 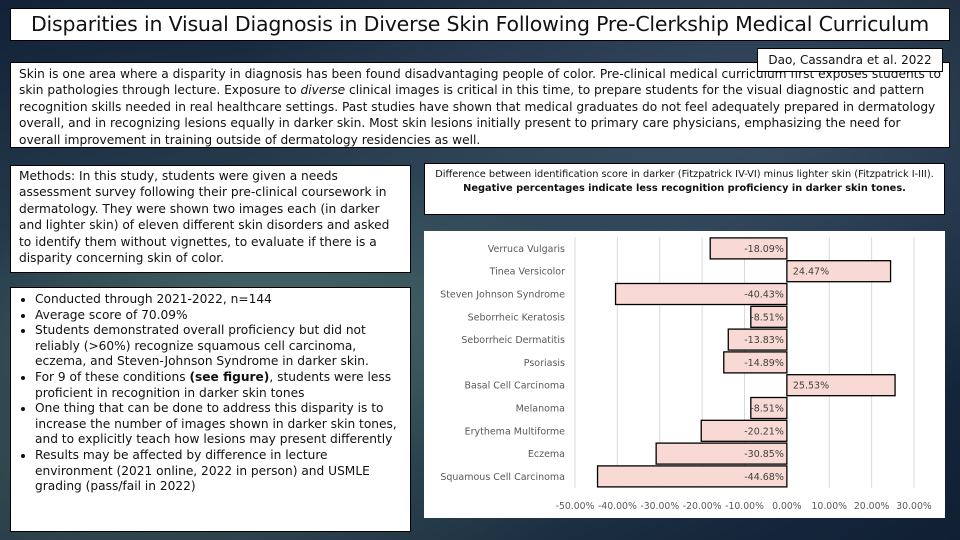 What do you see at coordinates (502, 477) in the screenshot?
I see `category-label: Squamous Cell Carcinoma` at bounding box center [502, 477].